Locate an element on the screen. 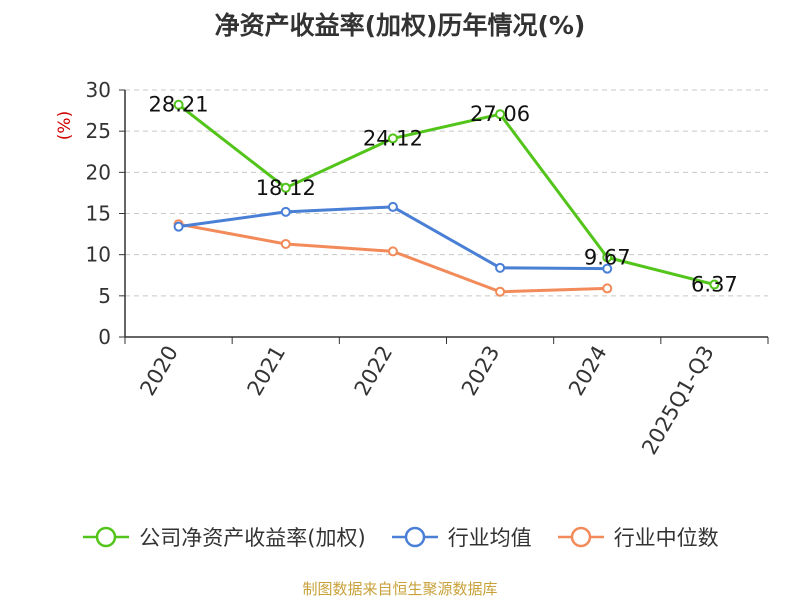  data-label: 24.12 is located at coordinates (393, 138).